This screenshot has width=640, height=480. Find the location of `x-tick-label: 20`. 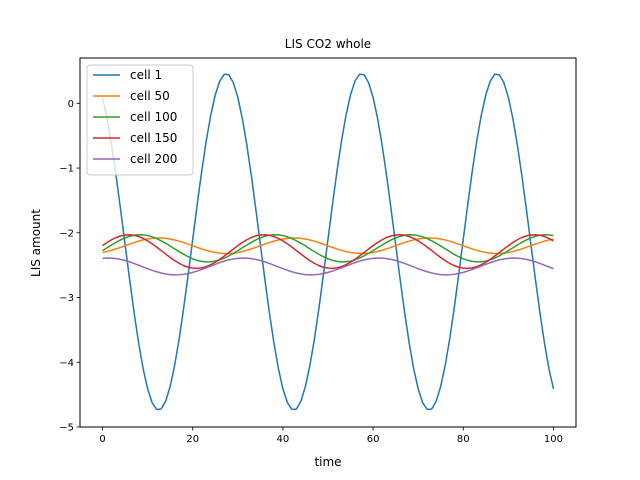

x-tick-label: 20 is located at coordinates (192, 439).